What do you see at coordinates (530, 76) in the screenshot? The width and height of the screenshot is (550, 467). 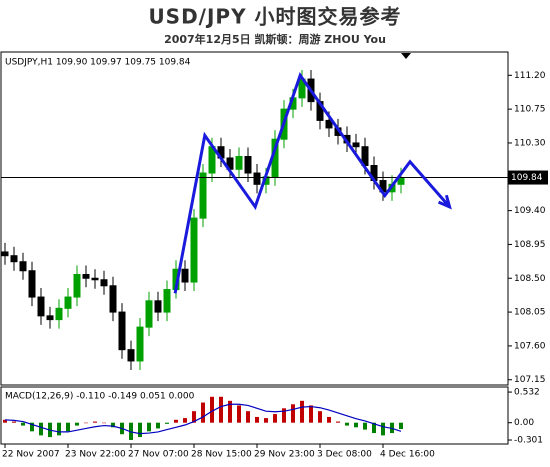 I see `y-tick-label: 111.20` at bounding box center [530, 76].